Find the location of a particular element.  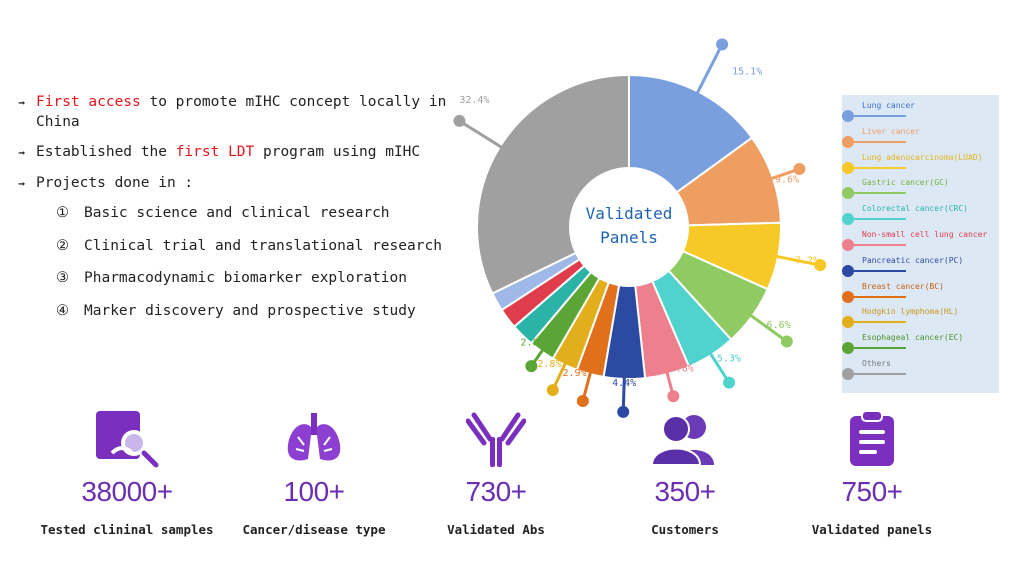

legend-item: Breast cancer(BC) is located at coordinates (920, 295).